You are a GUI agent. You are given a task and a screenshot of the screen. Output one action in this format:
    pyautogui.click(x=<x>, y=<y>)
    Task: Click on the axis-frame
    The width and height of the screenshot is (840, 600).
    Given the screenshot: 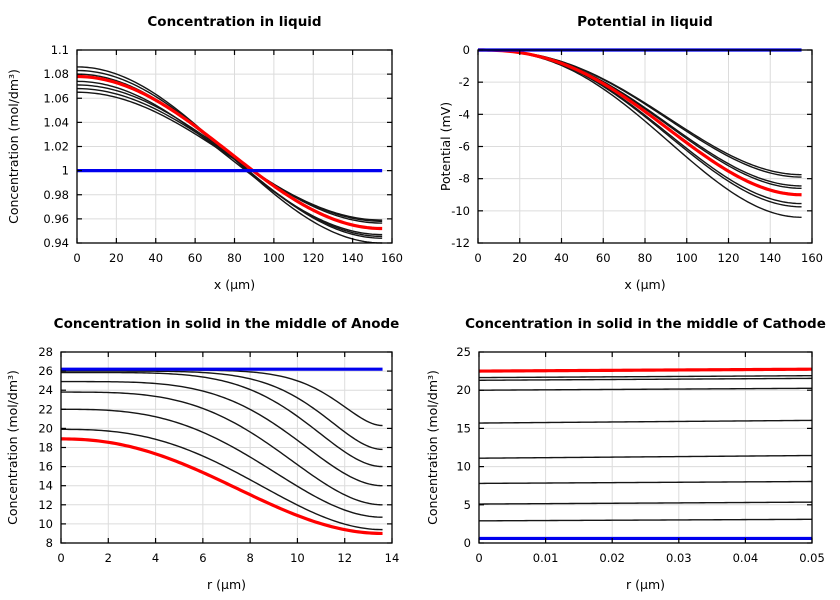 What is the action you would take?
    pyautogui.click(x=645, y=447)
    